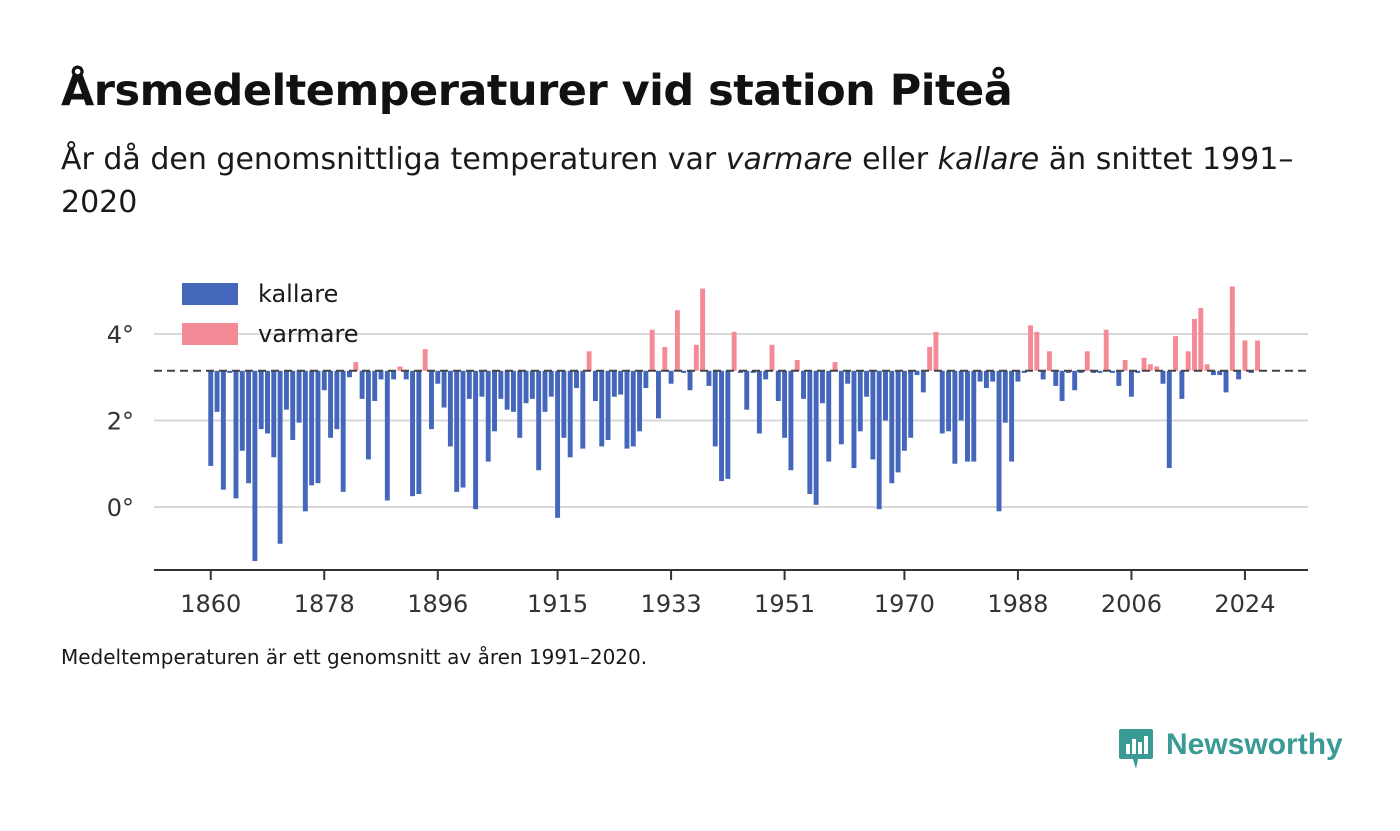 The height and width of the screenshot is (831, 1400). What do you see at coordinates (298, 294) in the screenshot?
I see `legend-label-kallare: kallare` at bounding box center [298, 294].